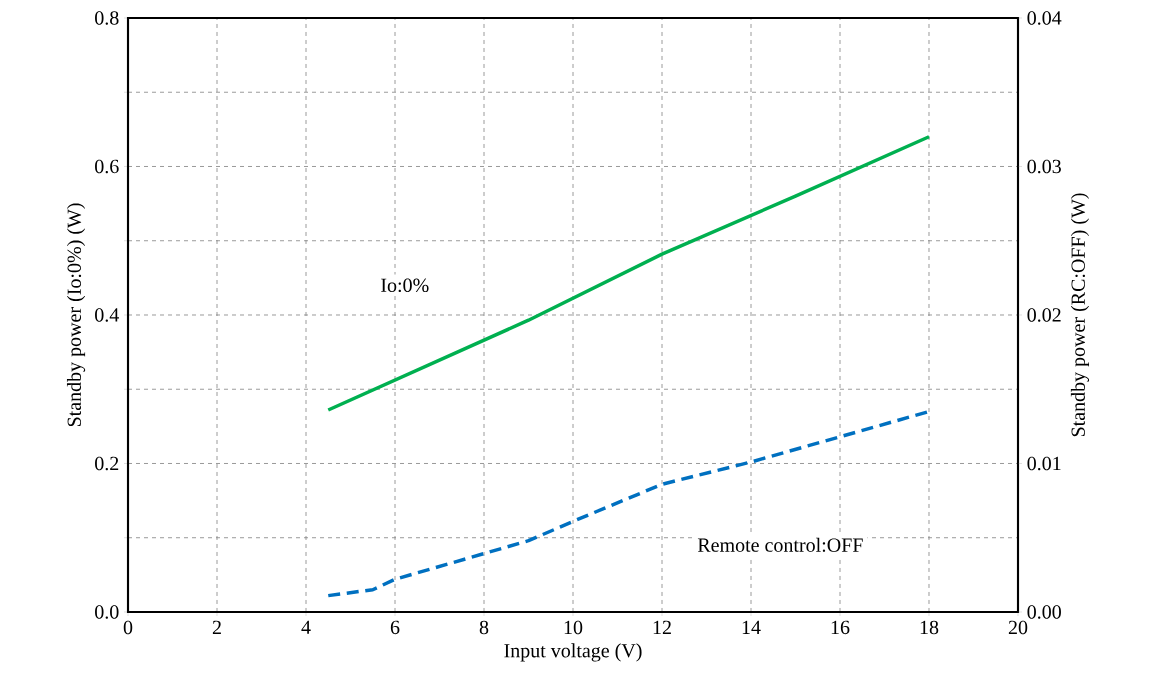 Image resolution: width=1150 pixels, height=695 pixels. Describe the element at coordinates (216, 627) in the screenshot. I see `x-tick-label: 2` at that location.